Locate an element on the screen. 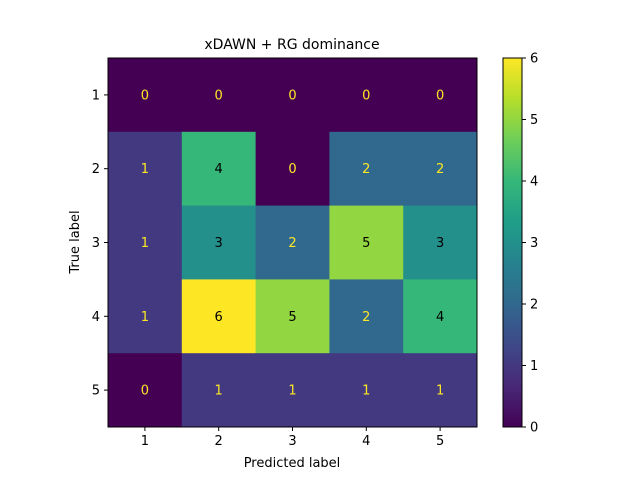  colorbar-tick-label: 1 is located at coordinates (534, 366).